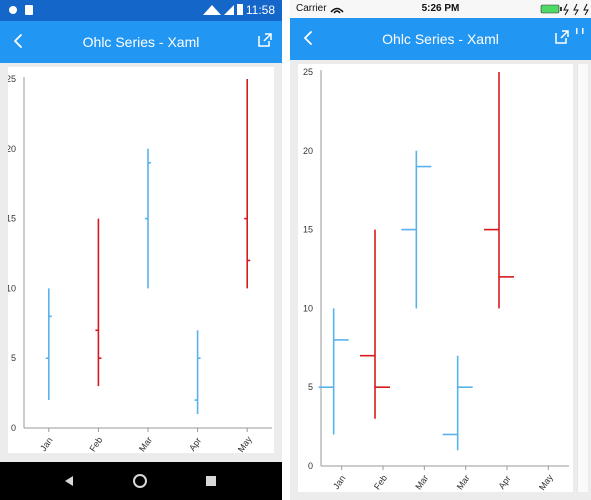 Image resolution: width=591 pixels, height=500 pixels. I want to click on back-nav-icon, so click(69, 481).